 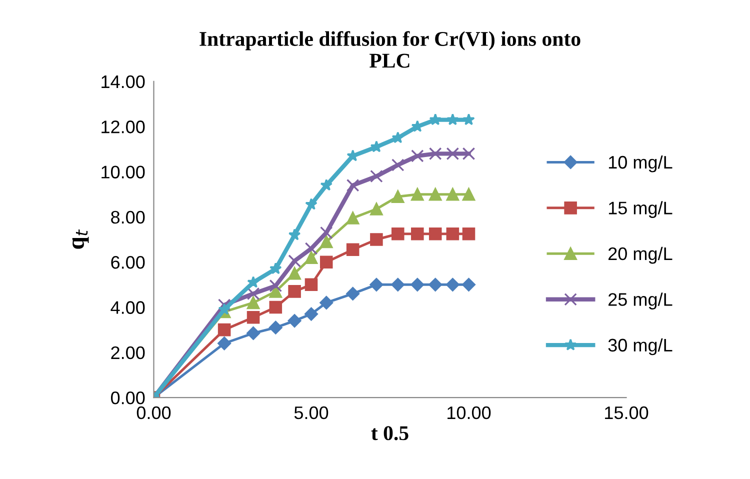 What do you see at coordinates (123, 81) in the screenshot?
I see `y-tick-label: 14.00` at bounding box center [123, 81].